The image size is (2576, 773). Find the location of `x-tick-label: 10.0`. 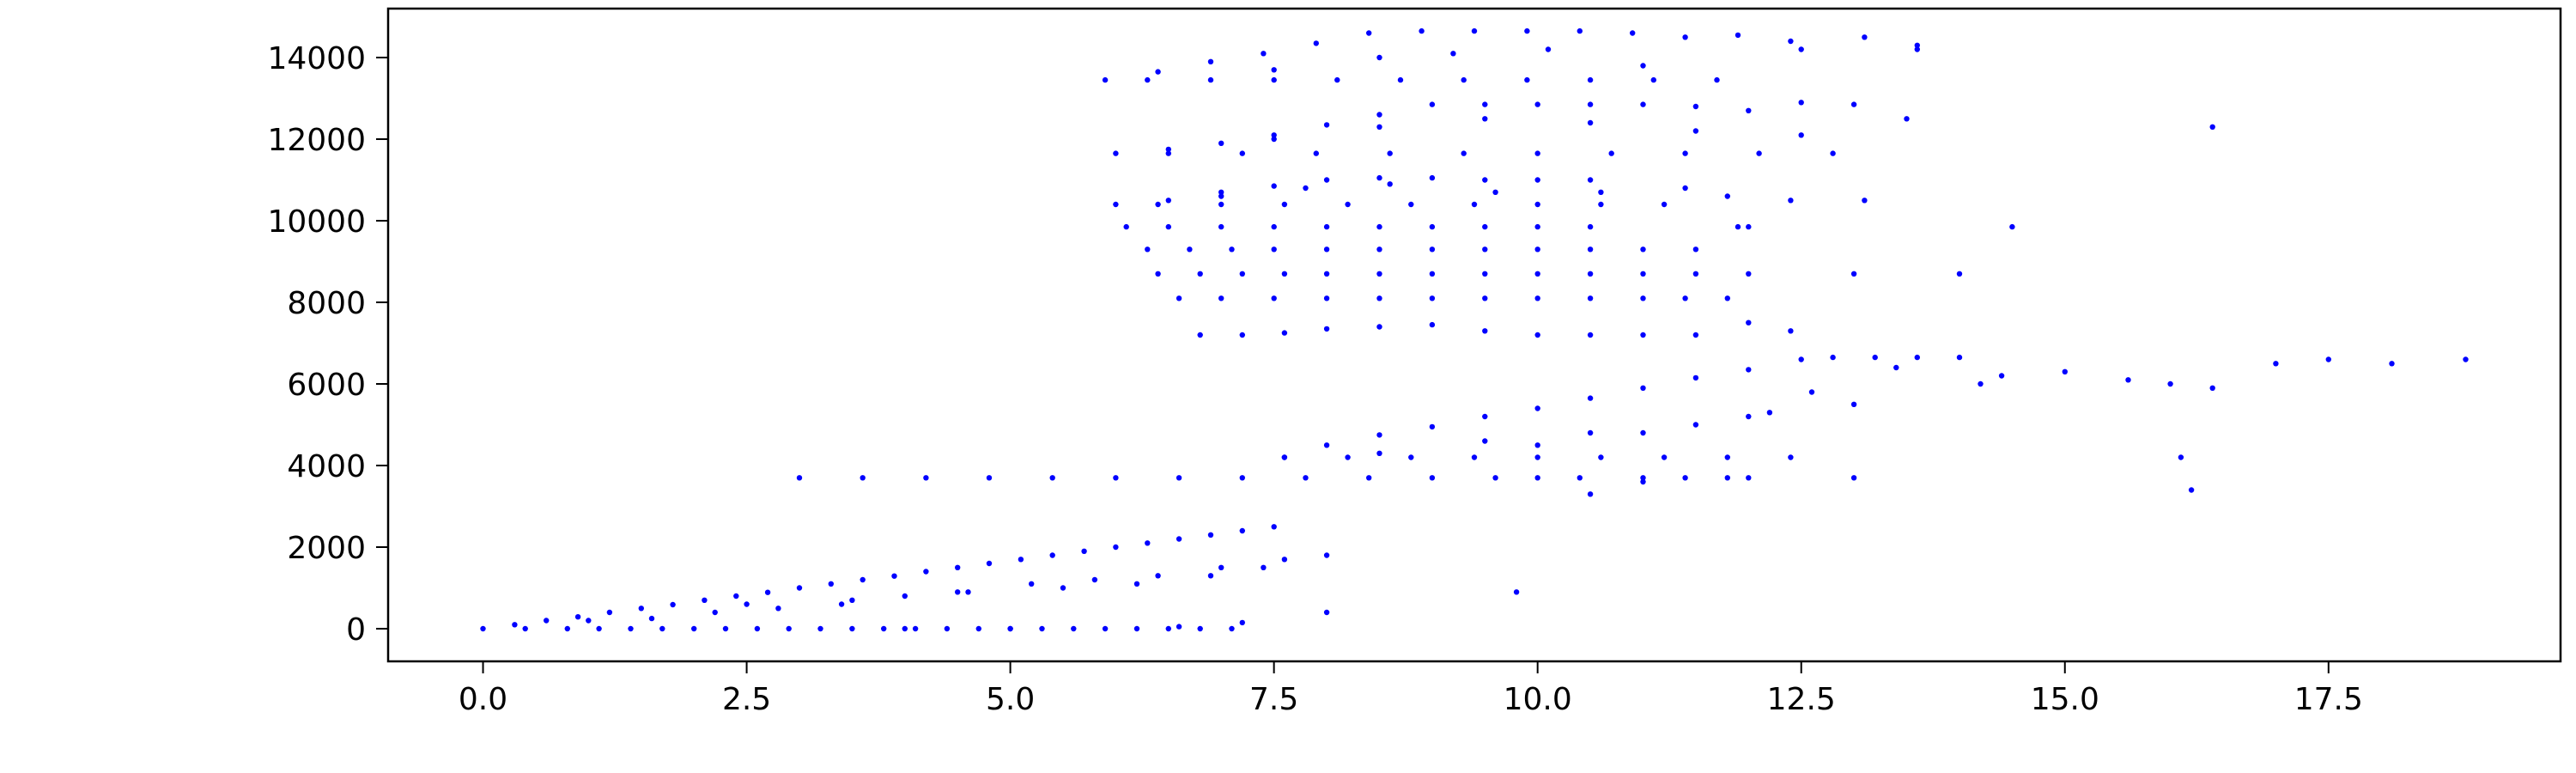

x-tick-label: 10.0 is located at coordinates (1538, 699).